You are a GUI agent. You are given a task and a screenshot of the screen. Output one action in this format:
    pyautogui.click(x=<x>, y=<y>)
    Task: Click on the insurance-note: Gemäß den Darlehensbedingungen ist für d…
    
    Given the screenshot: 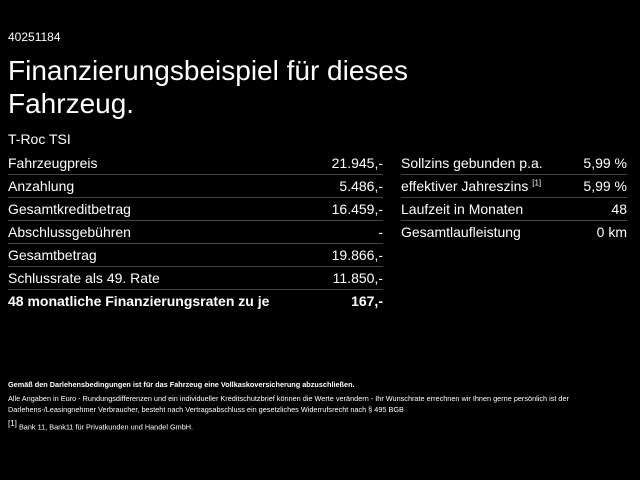 What is the action you would take?
    pyautogui.click(x=181, y=384)
    